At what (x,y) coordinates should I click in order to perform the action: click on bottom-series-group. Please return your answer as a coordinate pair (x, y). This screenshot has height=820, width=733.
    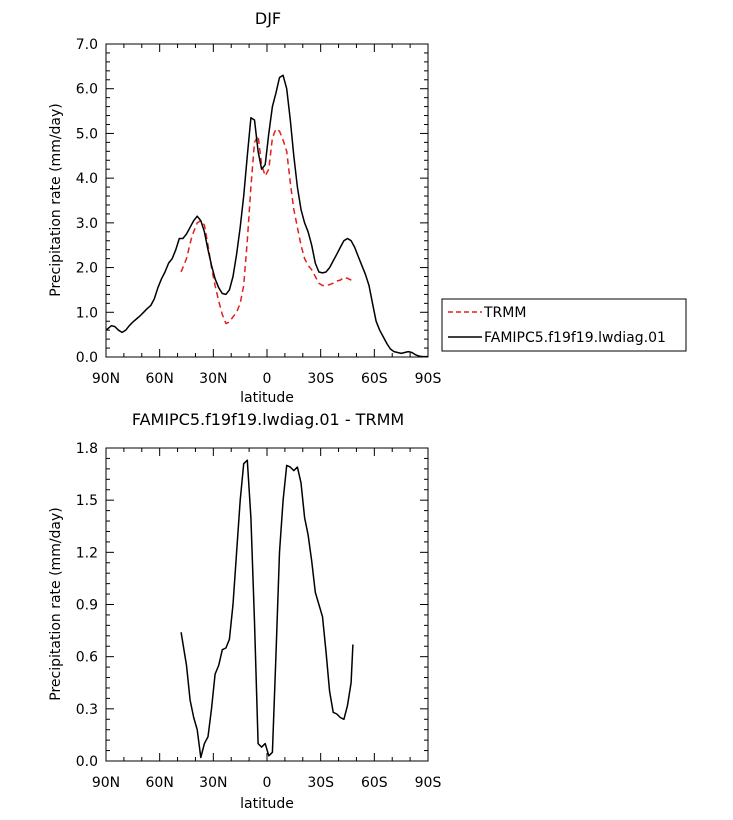
    Looking at the image, I should click on (267, 609).